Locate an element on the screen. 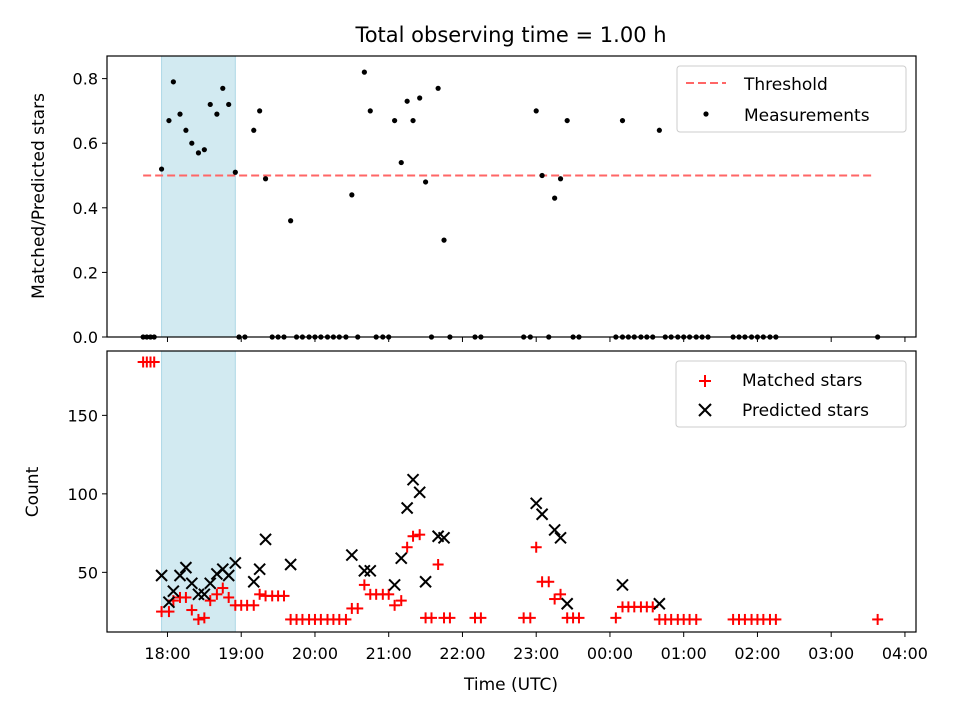 Image resolution: width=960 pixels, height=724 pixels. legend-threshold-label: Threshold is located at coordinates (785, 85).